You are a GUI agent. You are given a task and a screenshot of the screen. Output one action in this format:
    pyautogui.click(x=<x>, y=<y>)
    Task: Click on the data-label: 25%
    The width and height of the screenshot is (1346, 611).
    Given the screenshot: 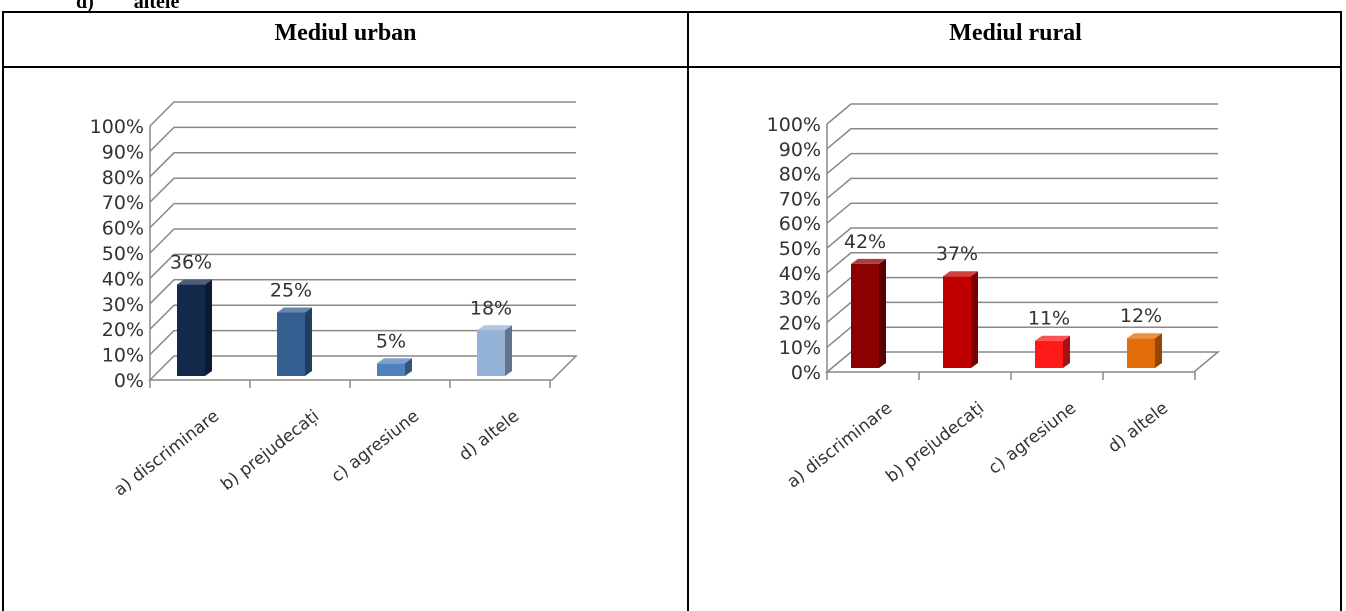 What is the action you would take?
    pyautogui.click(x=291, y=291)
    